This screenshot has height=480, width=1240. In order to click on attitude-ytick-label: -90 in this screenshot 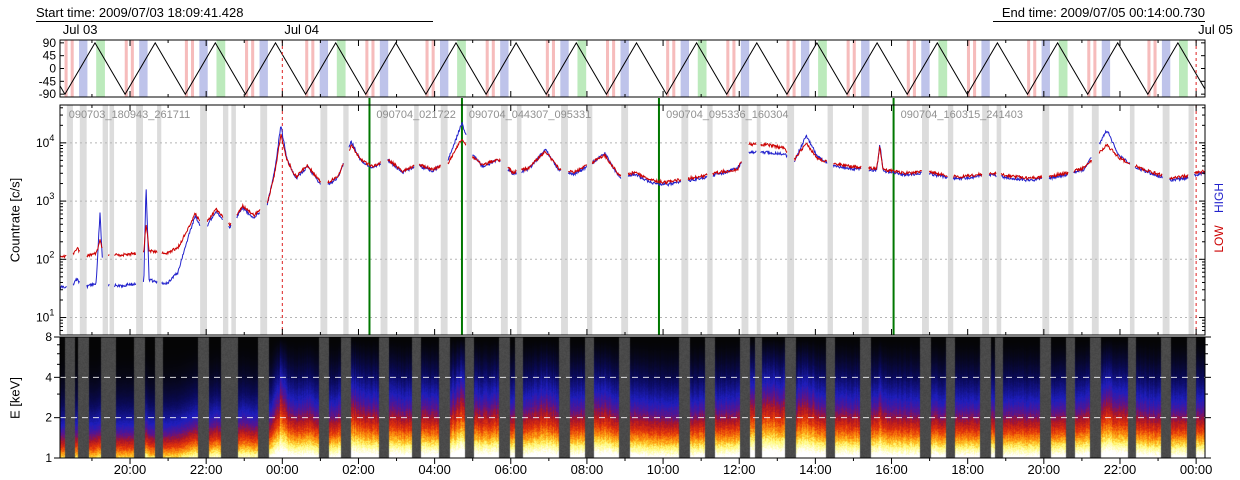, I will do `click(48, 94)`.